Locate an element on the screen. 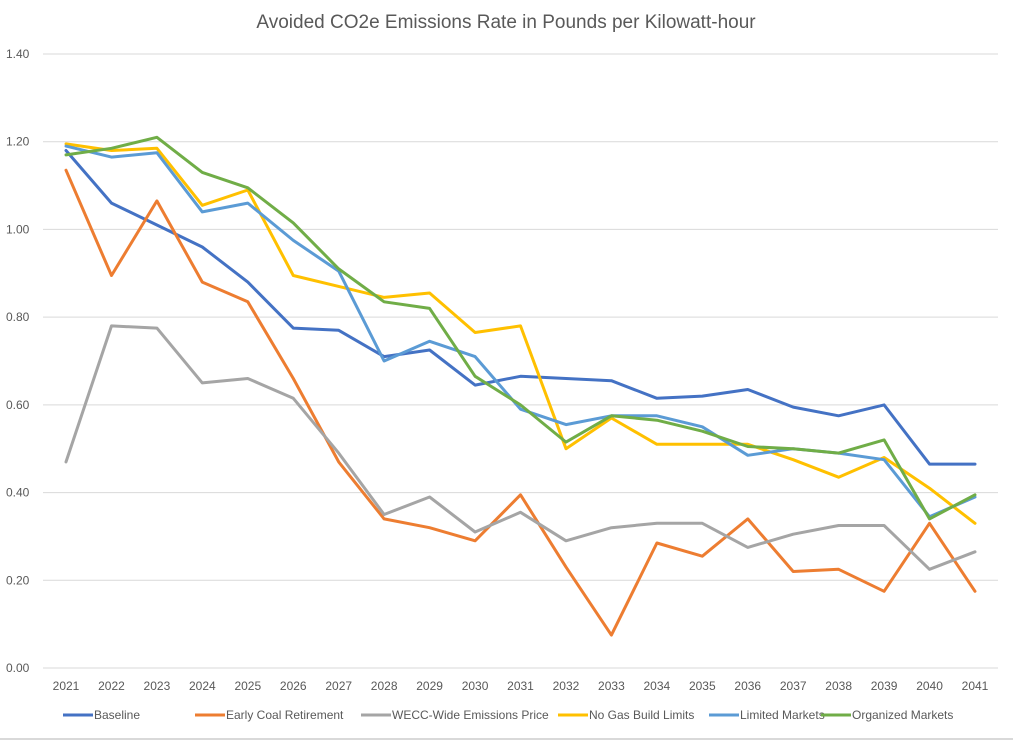 Image resolution: width=1013 pixels, height=740 pixels. x-tick-label: 2033 is located at coordinates (611, 686).